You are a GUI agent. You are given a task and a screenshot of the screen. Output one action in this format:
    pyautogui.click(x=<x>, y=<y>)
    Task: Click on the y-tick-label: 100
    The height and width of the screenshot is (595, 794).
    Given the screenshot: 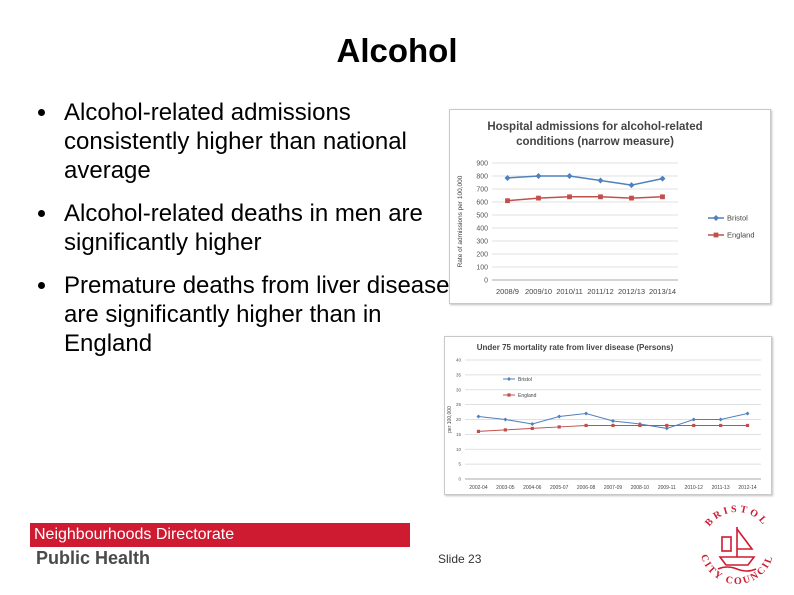 What is the action you would take?
    pyautogui.click(x=482, y=267)
    